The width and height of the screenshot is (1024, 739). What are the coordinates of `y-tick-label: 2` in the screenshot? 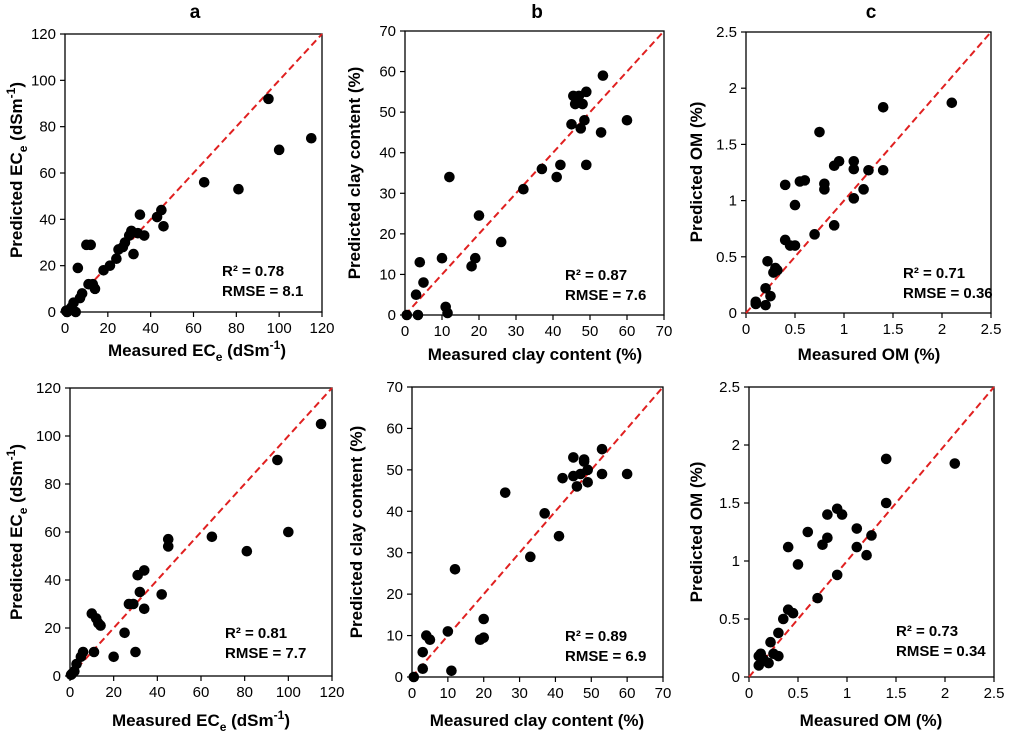 It's located at (736, 445).